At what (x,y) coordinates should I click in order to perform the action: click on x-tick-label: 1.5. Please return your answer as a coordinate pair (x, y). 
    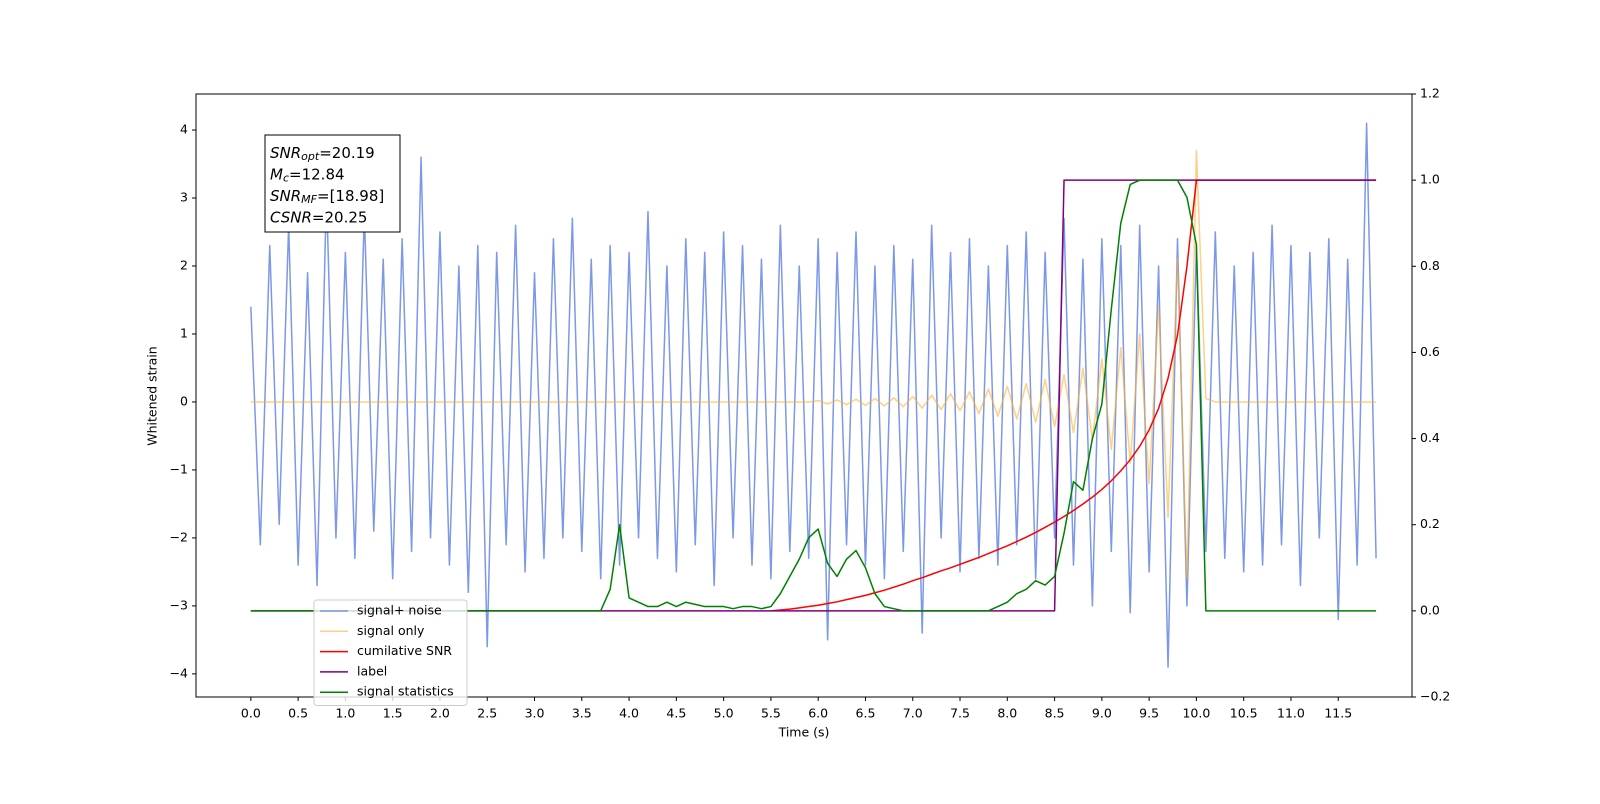
    Looking at the image, I should click on (393, 713).